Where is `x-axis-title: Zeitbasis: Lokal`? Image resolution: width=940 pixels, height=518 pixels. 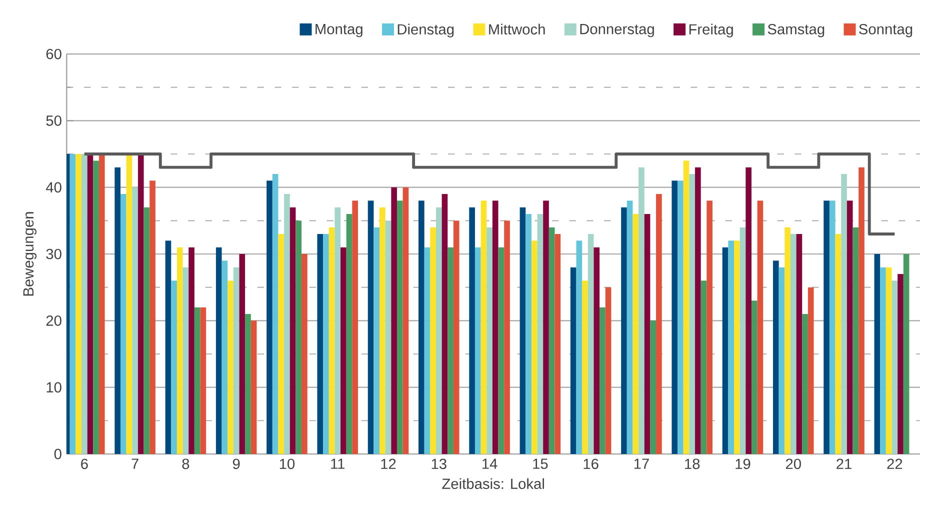
x-axis-title: Zeitbasis: Lokal is located at coordinates (493, 484).